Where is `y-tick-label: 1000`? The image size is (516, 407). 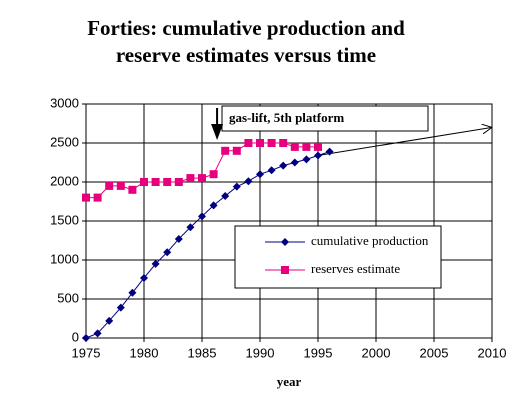
y-tick-label: 1000 is located at coordinates (64, 258).